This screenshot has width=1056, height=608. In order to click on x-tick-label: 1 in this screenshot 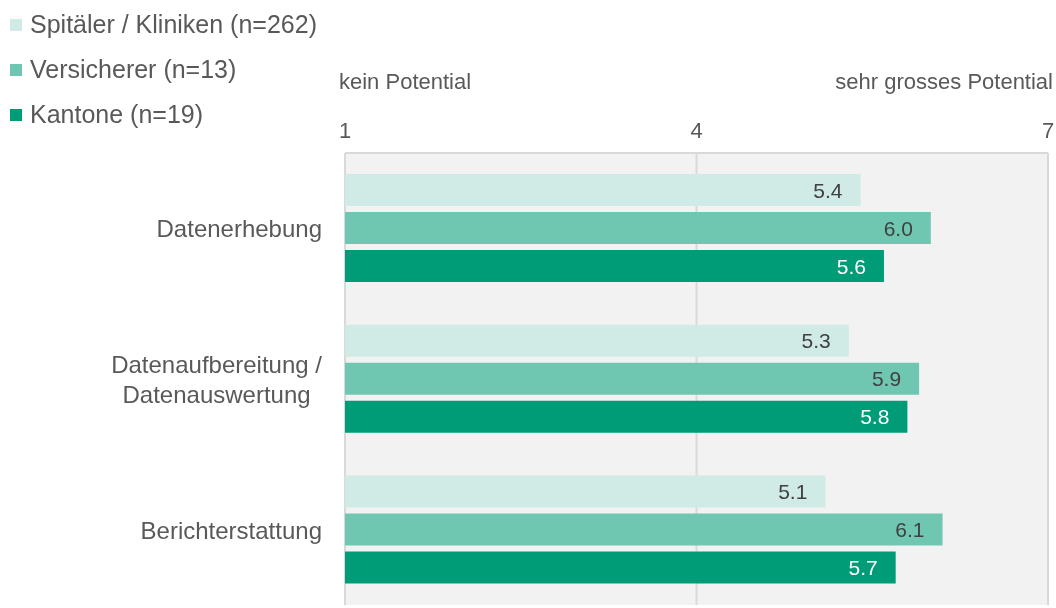, I will do `click(345, 130)`.